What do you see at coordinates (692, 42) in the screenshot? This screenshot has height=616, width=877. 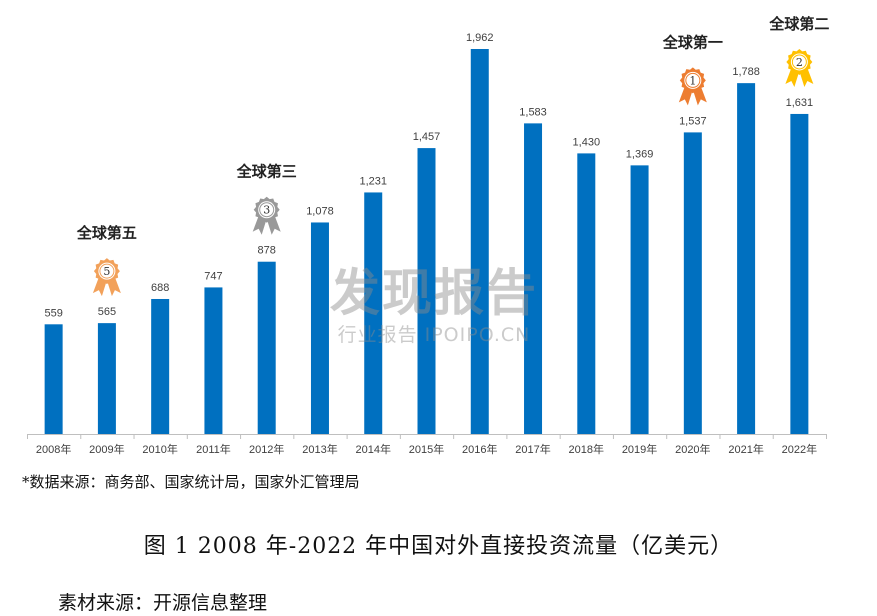 I see `annotation-label: 全球第一` at bounding box center [692, 42].